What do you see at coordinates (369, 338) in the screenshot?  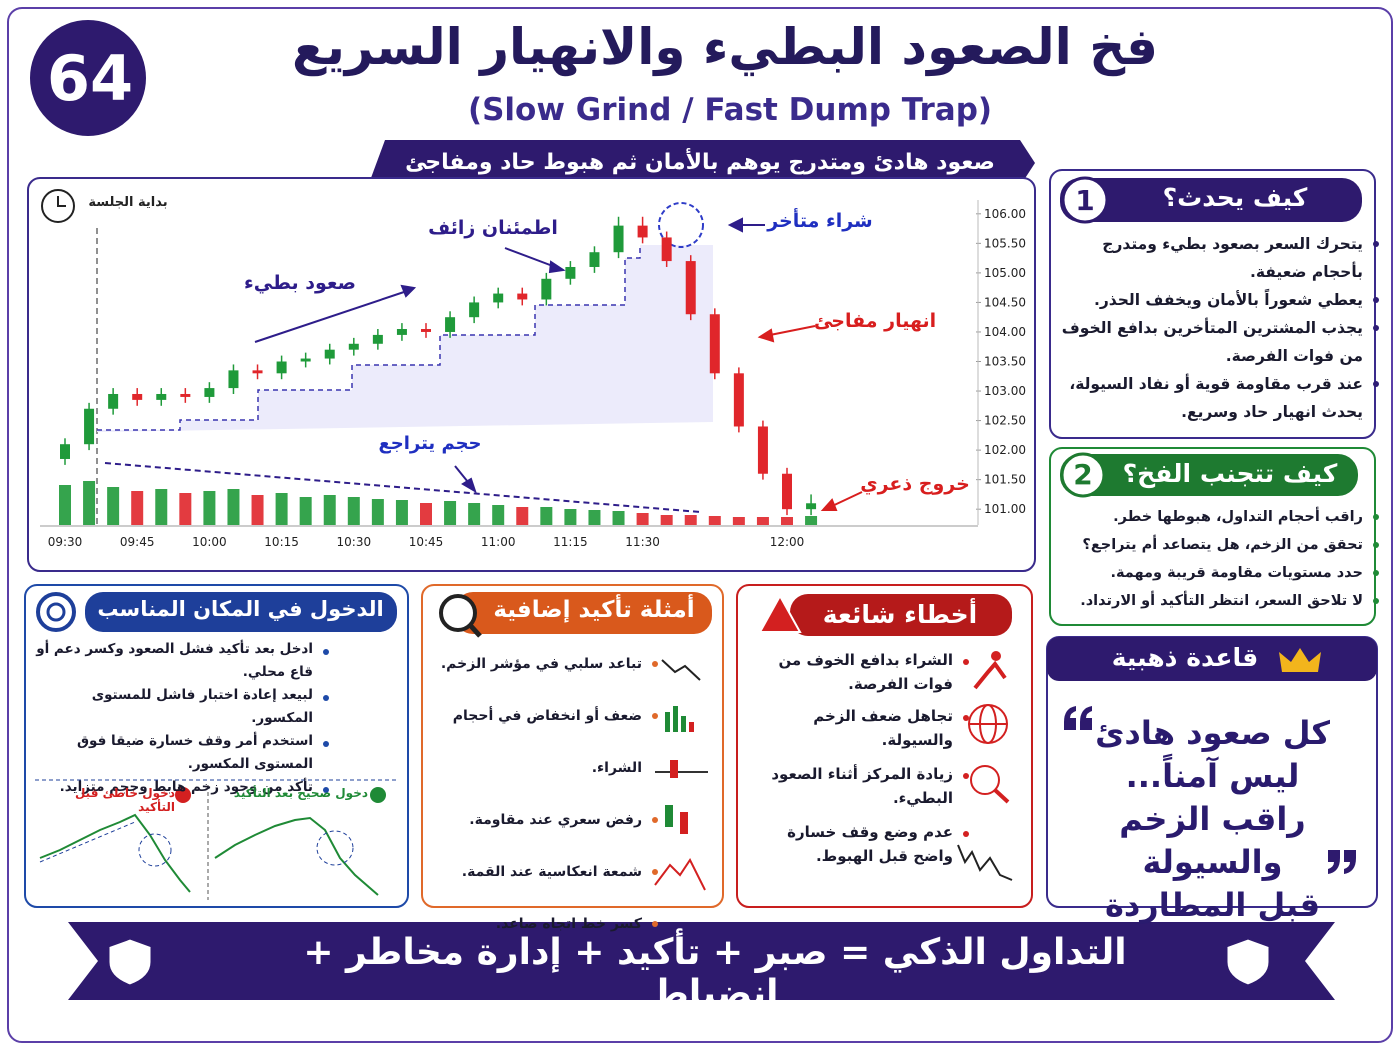 I see `support-steps` at bounding box center [369, 338].